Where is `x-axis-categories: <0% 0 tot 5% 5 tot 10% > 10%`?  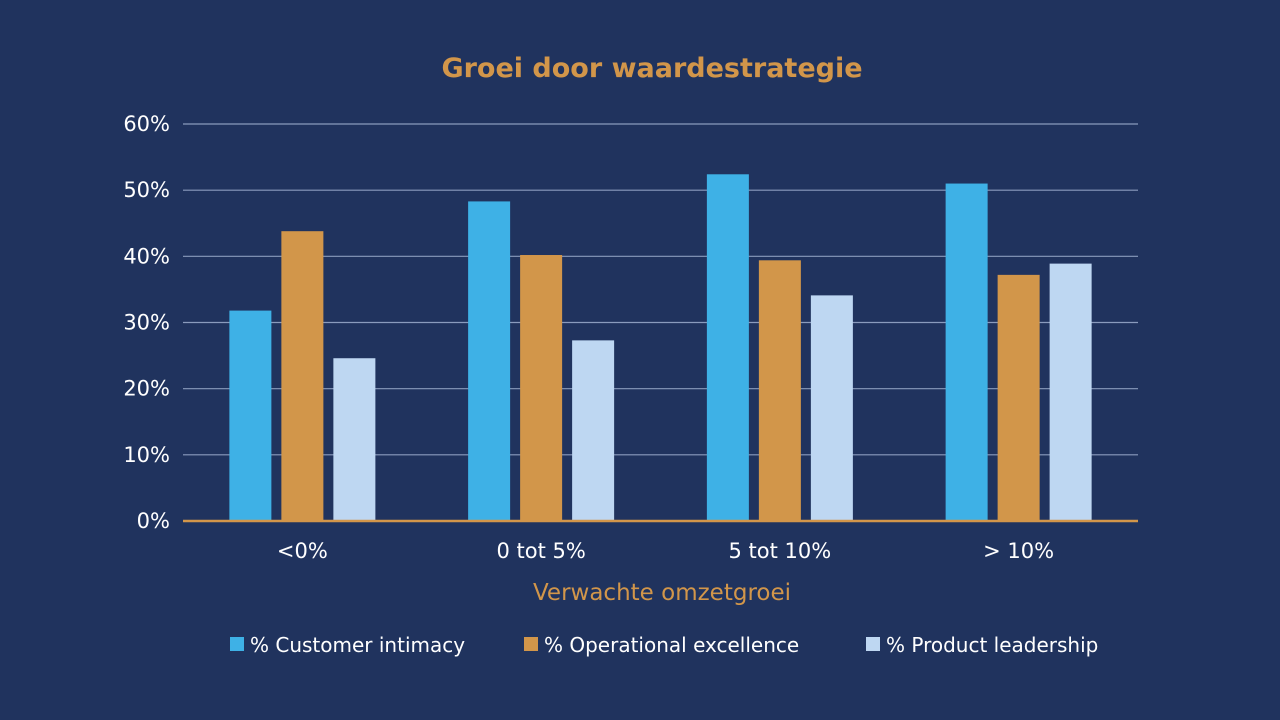
x-axis-categories: <0% 0 tot 5% 5 tot 10% > 10% is located at coordinates (665, 551).